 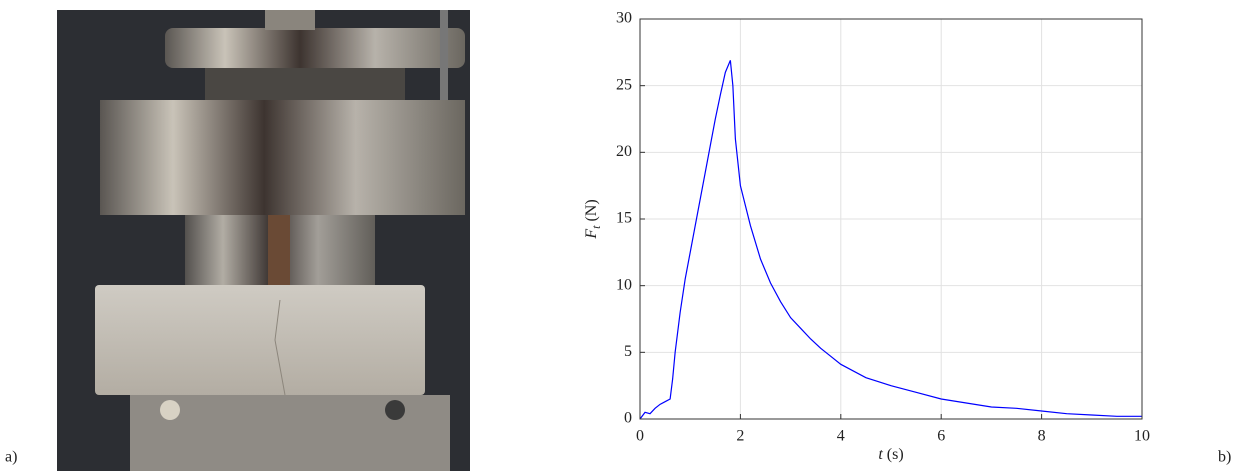 I want to click on y-tick-label: 25, so click(x=624, y=84).